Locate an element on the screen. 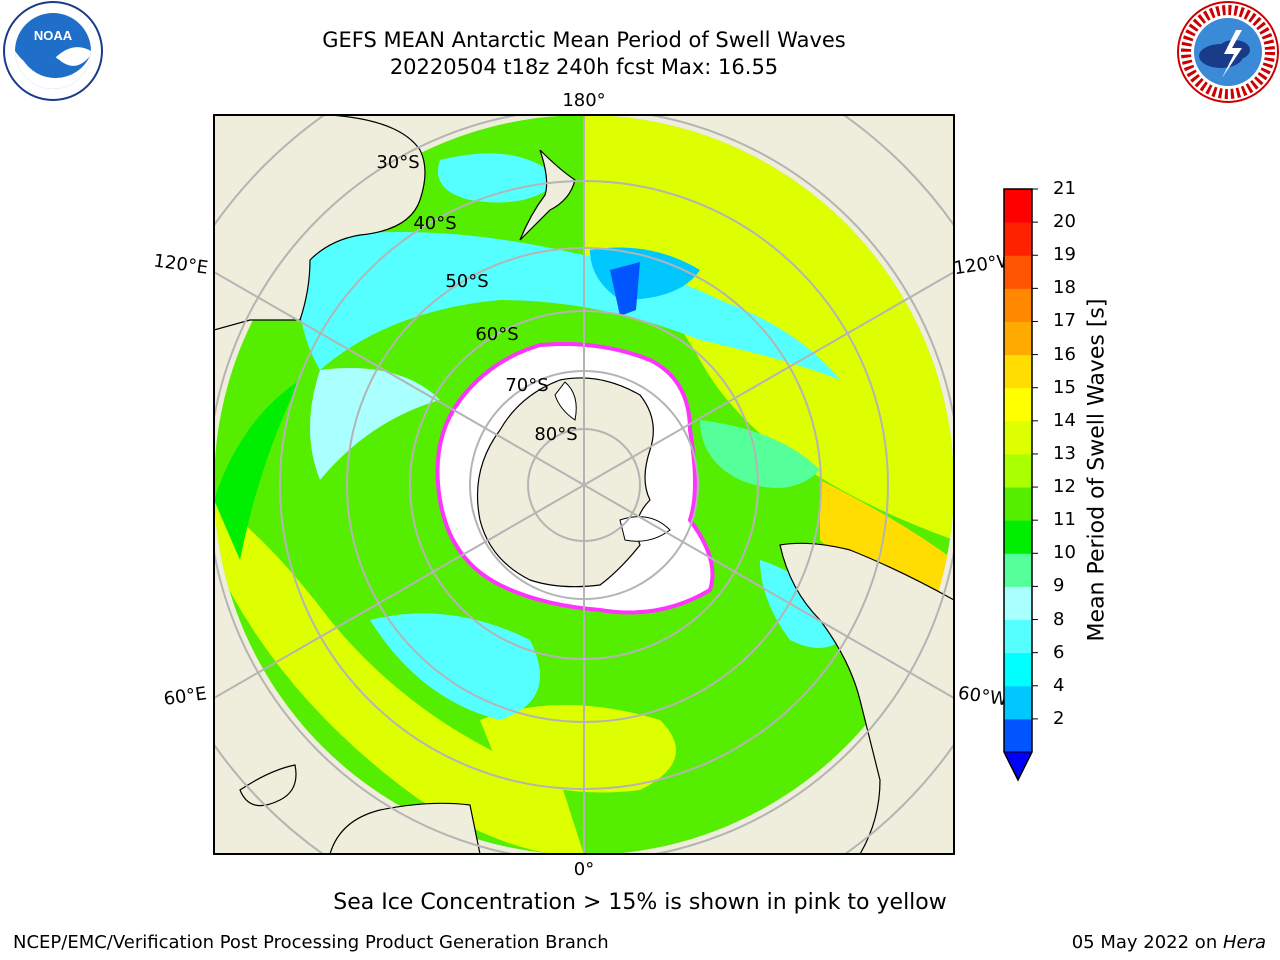  lat-label-50s: 50°S is located at coordinates (466, 281).